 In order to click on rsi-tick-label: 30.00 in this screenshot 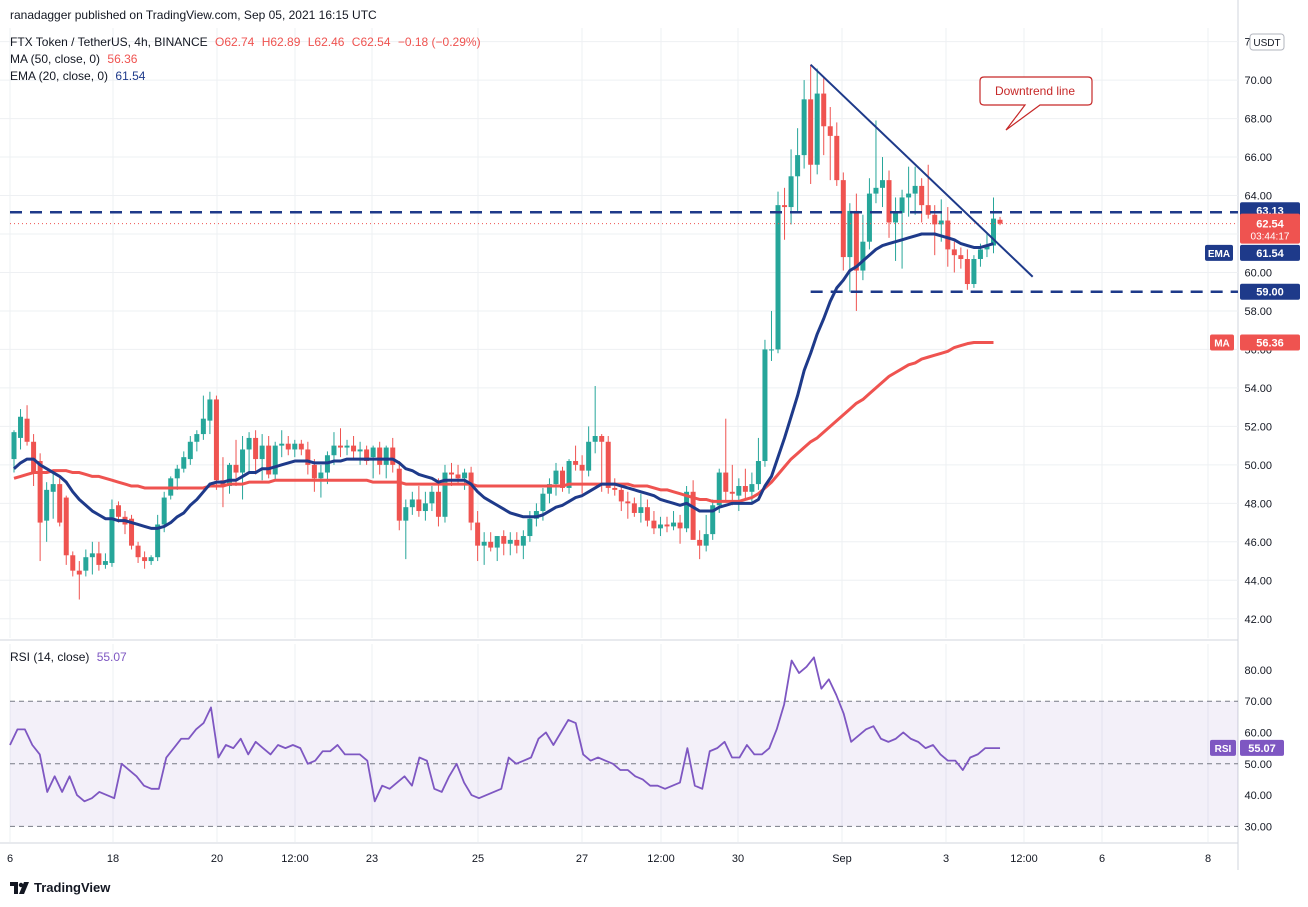, I will do `click(1258, 827)`.